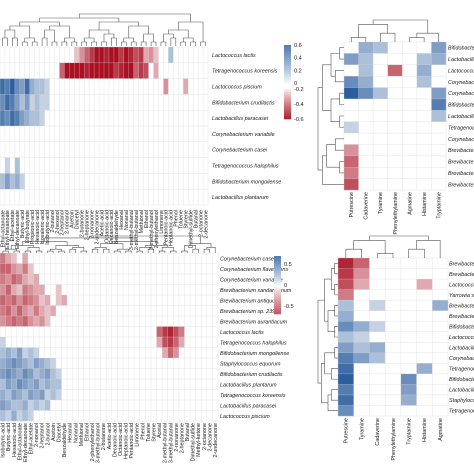 The width and height of the screenshot is (474, 474). Describe the element at coordinates (9, 437) in the screenshot. I see `column-label: Butyric-acid` at that location.